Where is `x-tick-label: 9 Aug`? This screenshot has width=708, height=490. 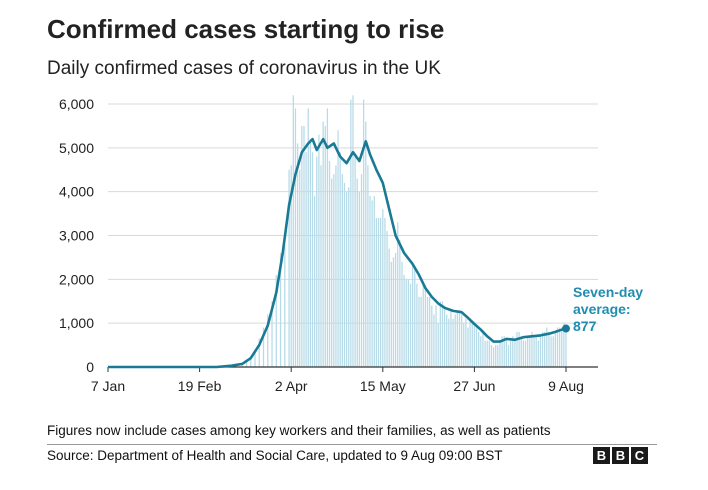
x-tick-label: 9 Aug is located at coordinates (566, 386).